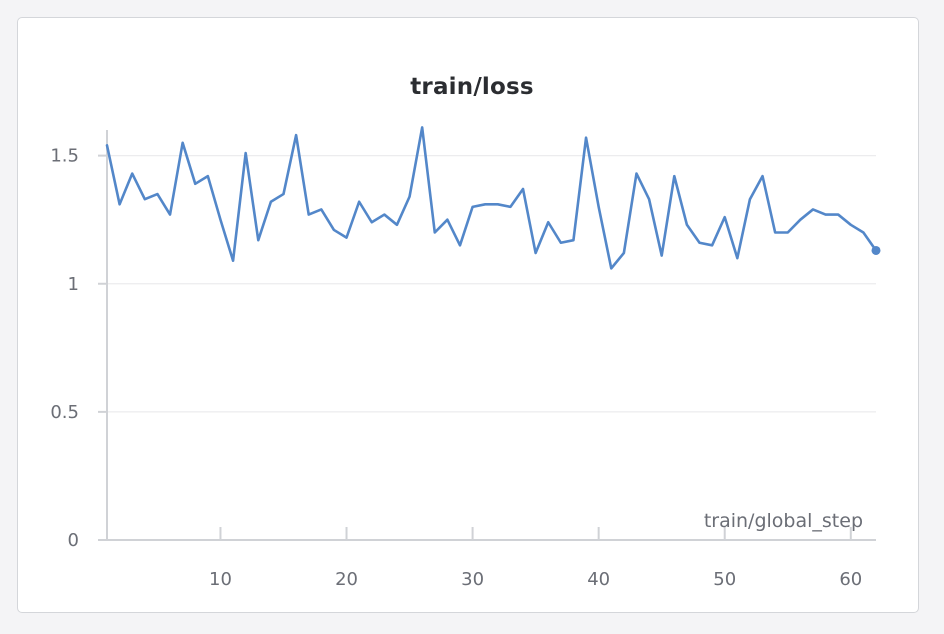  What do you see at coordinates (783, 521) in the screenshot?
I see `x-axis-title: train/global_step` at bounding box center [783, 521].